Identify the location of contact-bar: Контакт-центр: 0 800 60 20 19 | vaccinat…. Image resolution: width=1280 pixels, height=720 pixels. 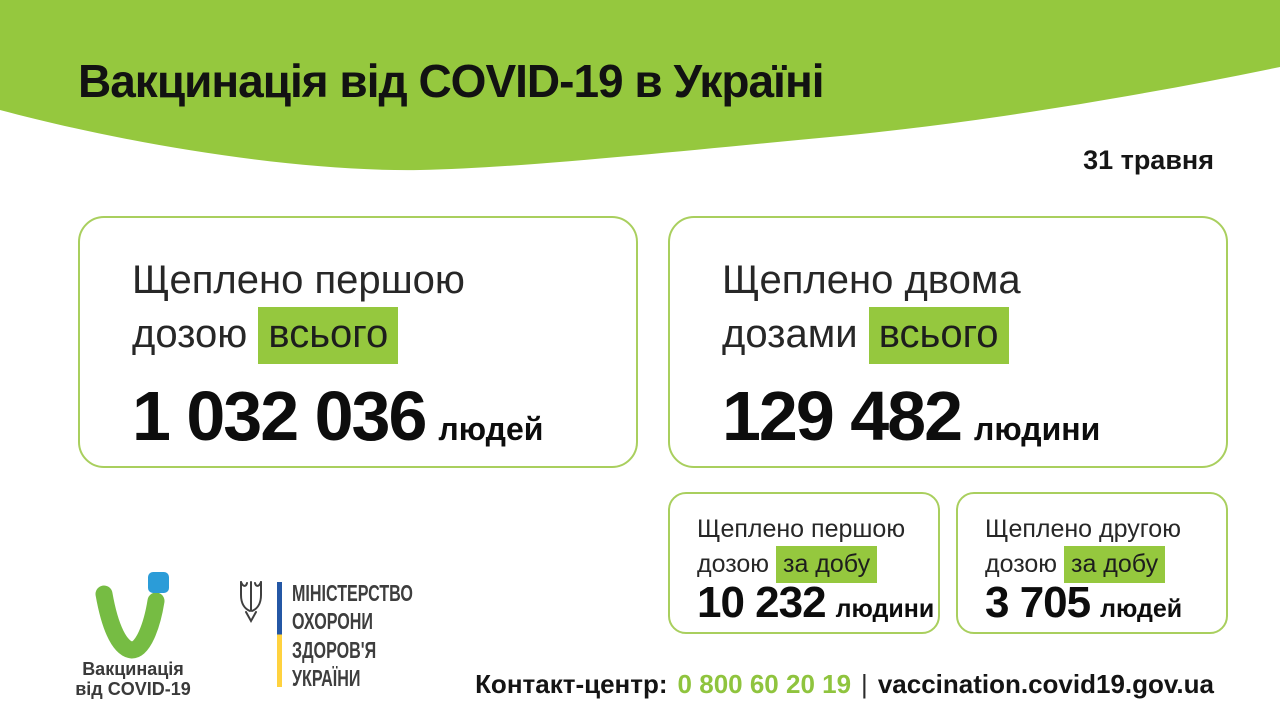
(844, 684).